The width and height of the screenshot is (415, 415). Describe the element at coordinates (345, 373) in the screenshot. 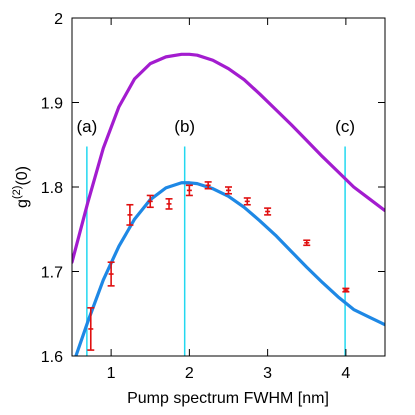

I see `x-tick-label: 4` at that location.